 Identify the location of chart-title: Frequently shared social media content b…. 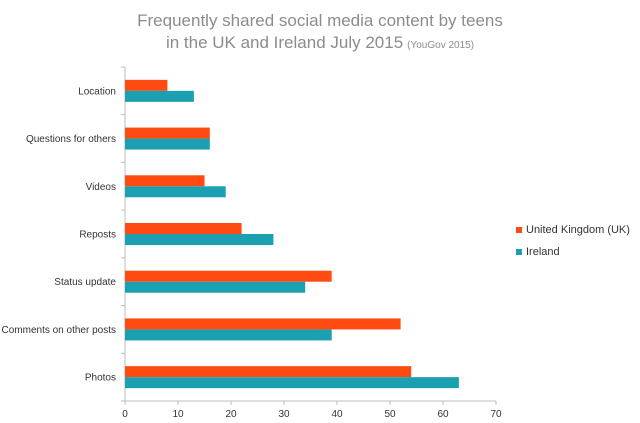
(320, 20).